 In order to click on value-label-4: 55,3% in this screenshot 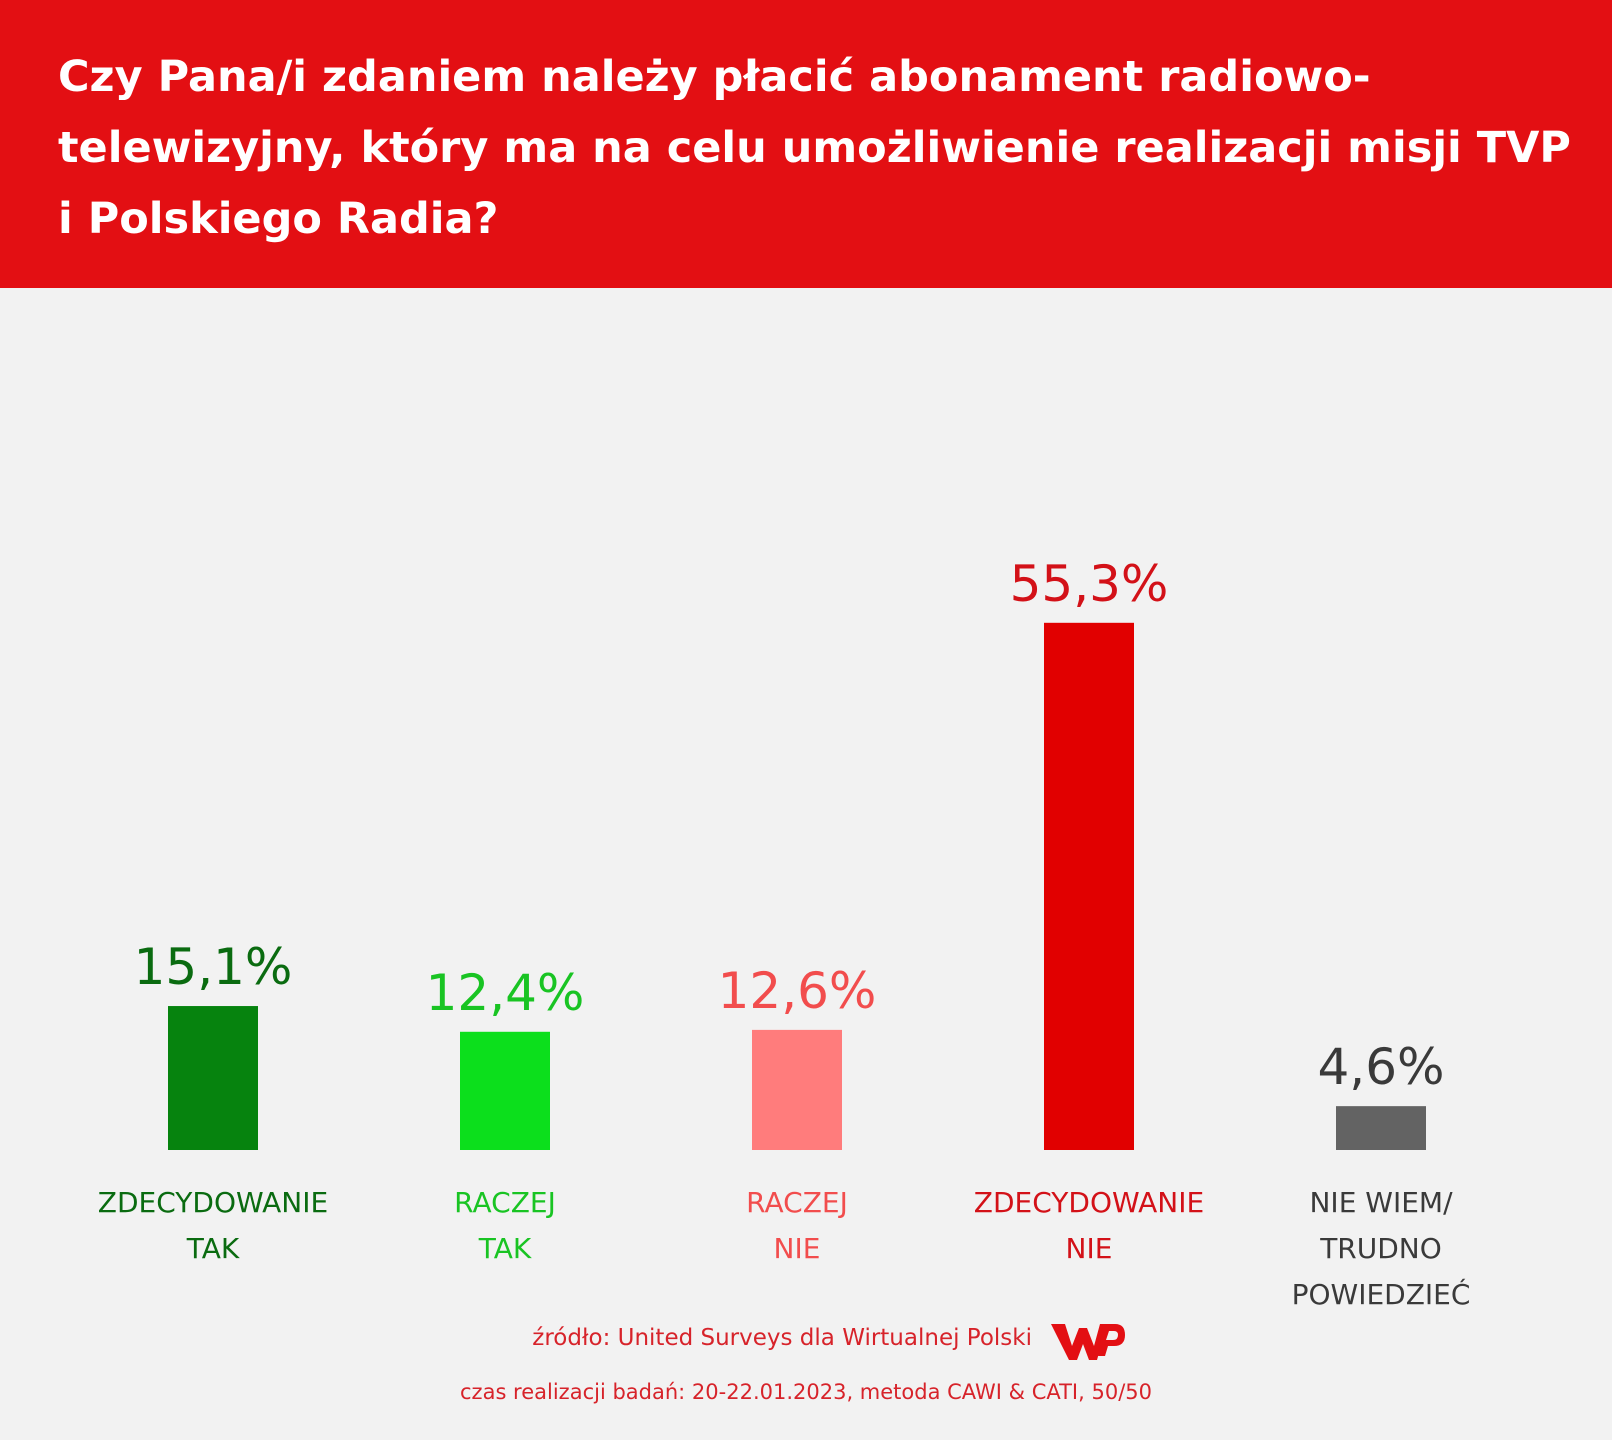, I will do `click(1089, 584)`.